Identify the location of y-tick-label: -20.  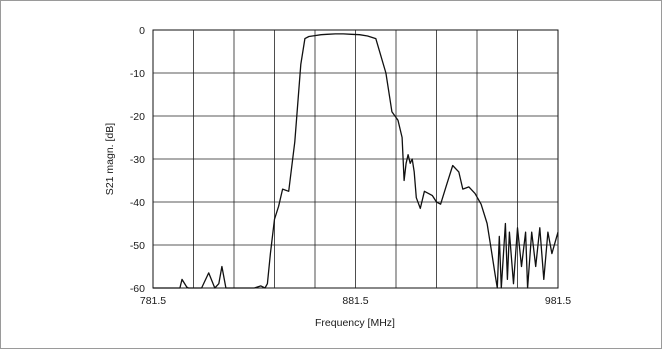
(137, 117).